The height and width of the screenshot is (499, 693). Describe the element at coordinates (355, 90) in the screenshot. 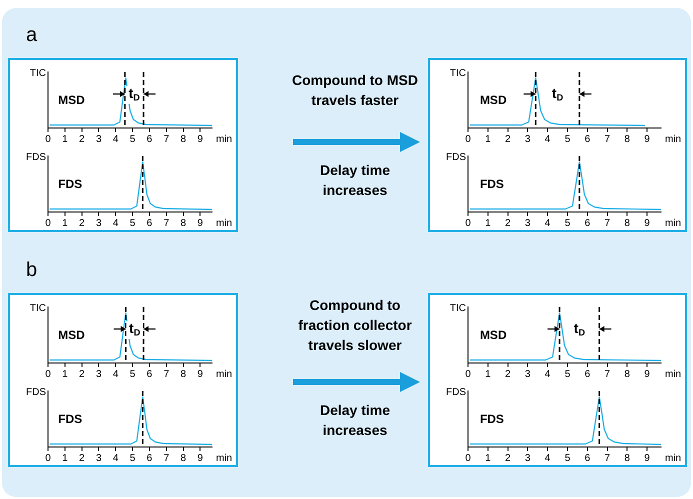

I see `text: Compound to MSD travels faster` at that location.